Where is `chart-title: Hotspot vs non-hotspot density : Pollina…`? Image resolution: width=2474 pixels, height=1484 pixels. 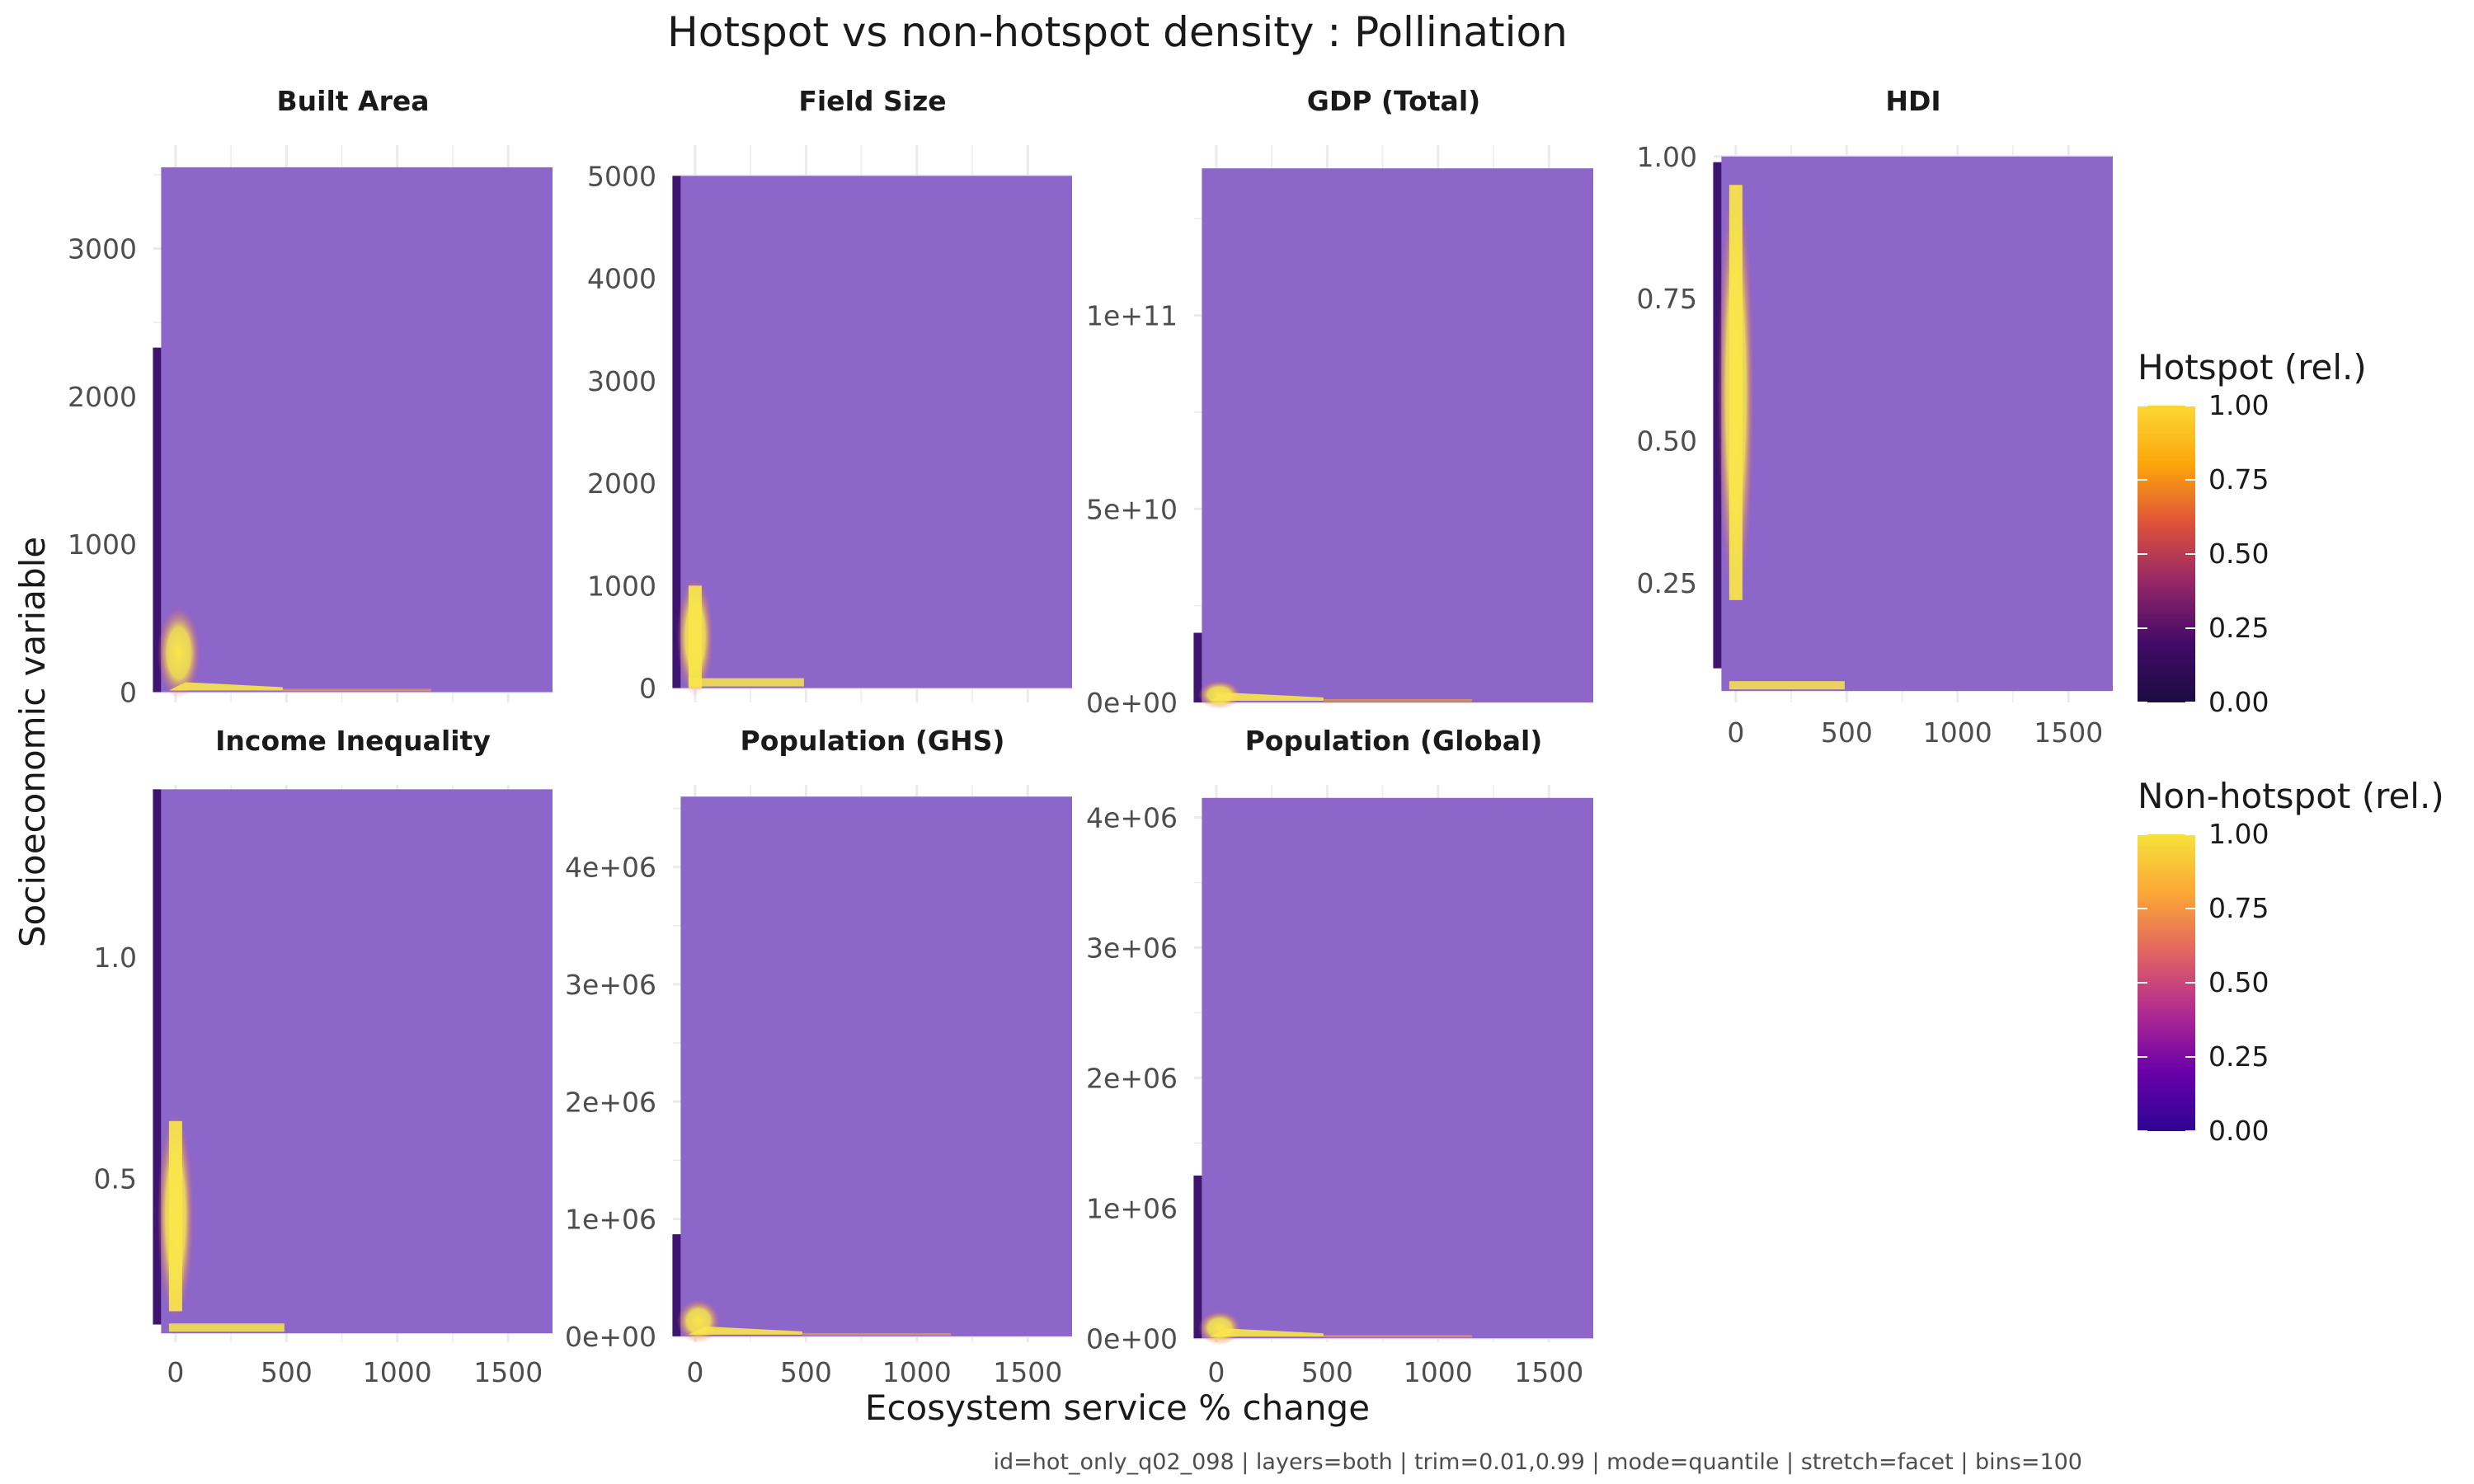
chart-title: Hotspot vs non-hotspot density : Pollina… is located at coordinates (1117, 32).